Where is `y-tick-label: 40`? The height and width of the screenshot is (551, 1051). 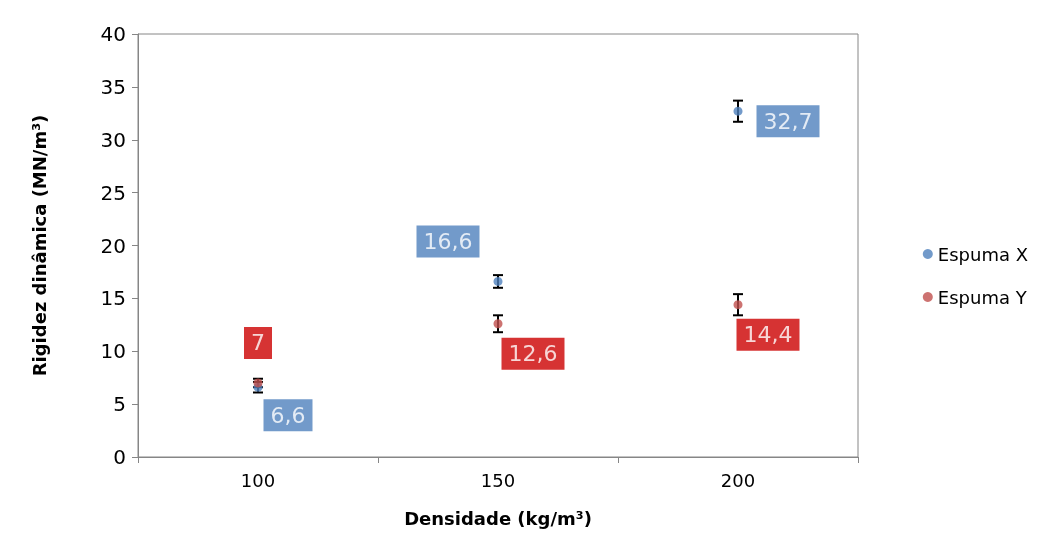
y-tick-label: 40 is located at coordinates (113, 34).